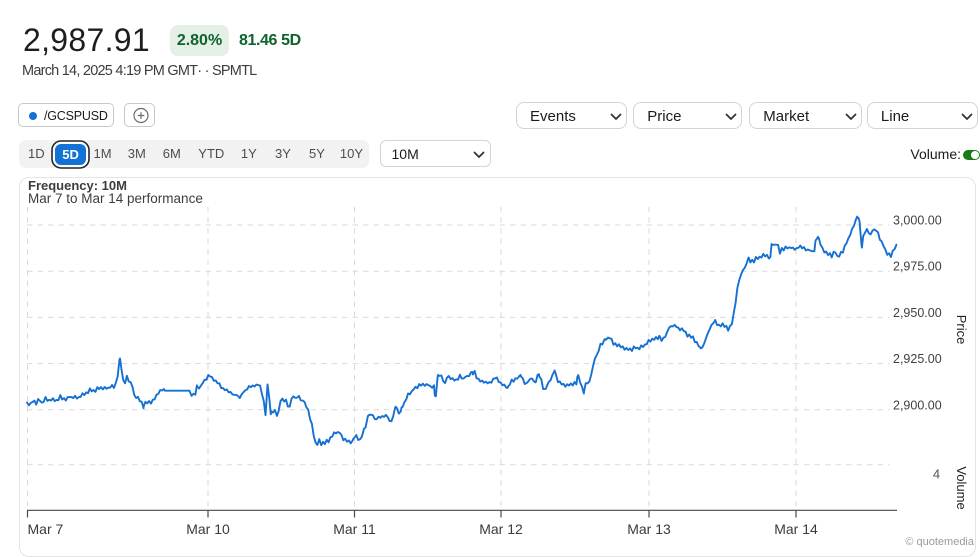 This screenshot has height=557, width=980. What do you see at coordinates (796, 529) in the screenshot?
I see `svg-text: Mar 14` at bounding box center [796, 529].